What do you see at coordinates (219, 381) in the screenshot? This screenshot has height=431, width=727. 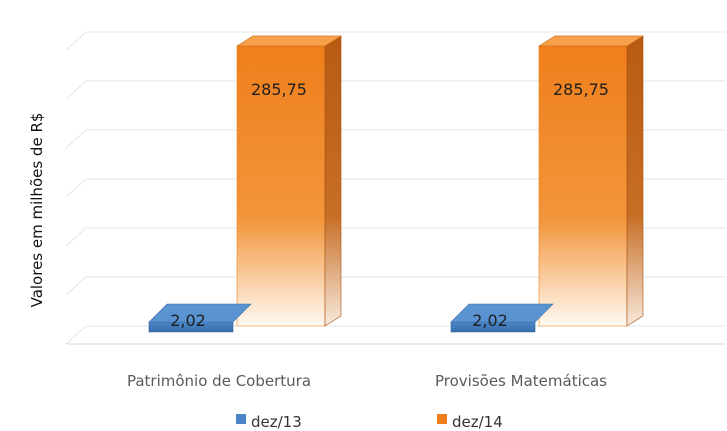 I see `category-label-0: Patrimônio de Cobertura` at bounding box center [219, 381].